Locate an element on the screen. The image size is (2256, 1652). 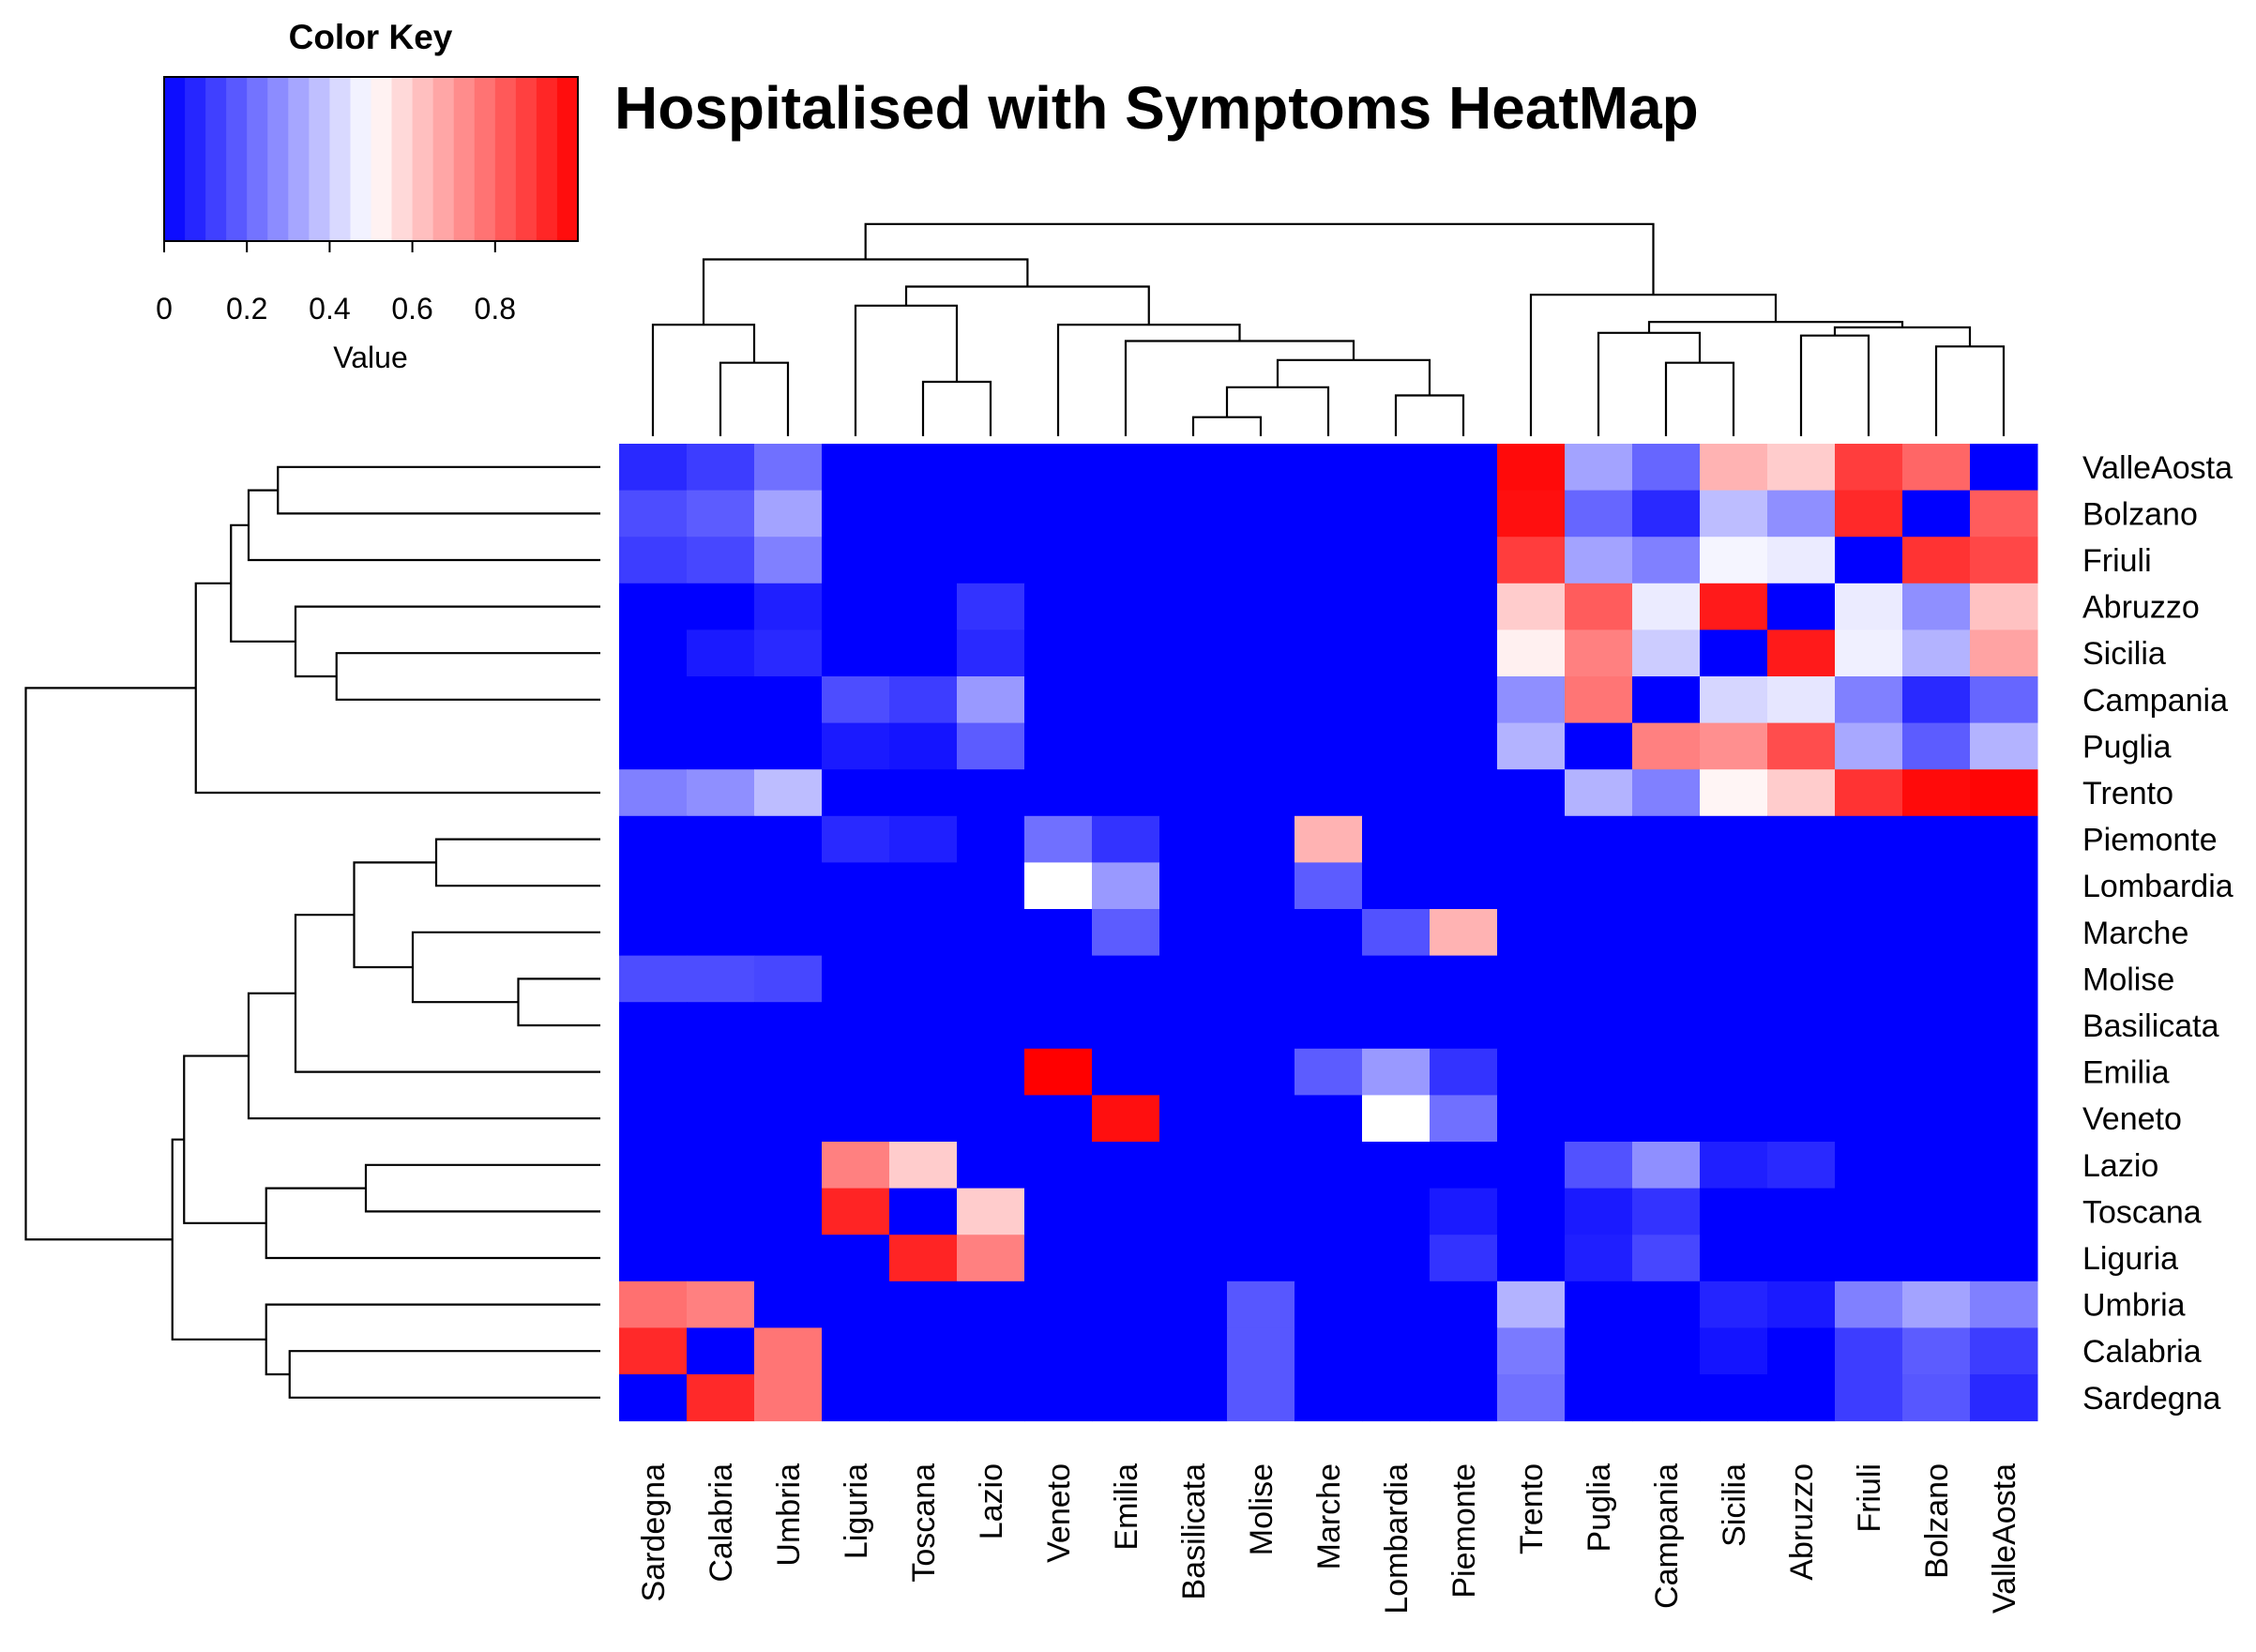
row-label: Molise is located at coordinates (2128, 979).